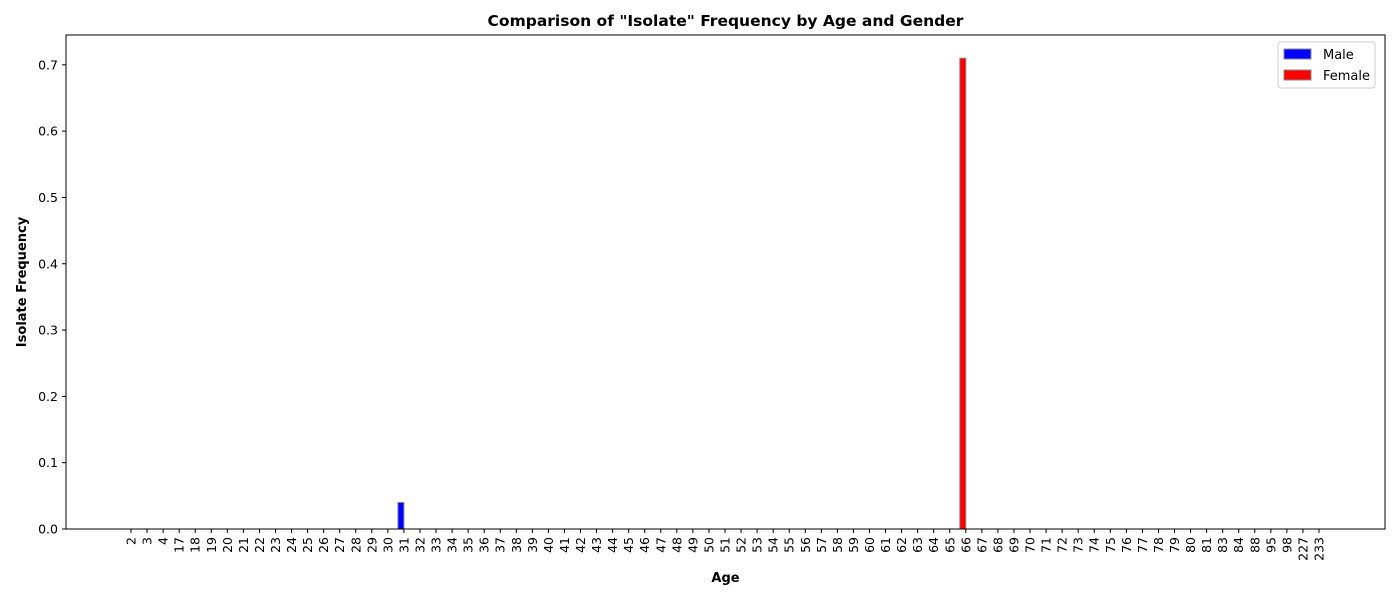 This screenshot has width=1400, height=600. Describe the element at coordinates (371, 545) in the screenshot. I see `x-tick-label: 29` at that location.